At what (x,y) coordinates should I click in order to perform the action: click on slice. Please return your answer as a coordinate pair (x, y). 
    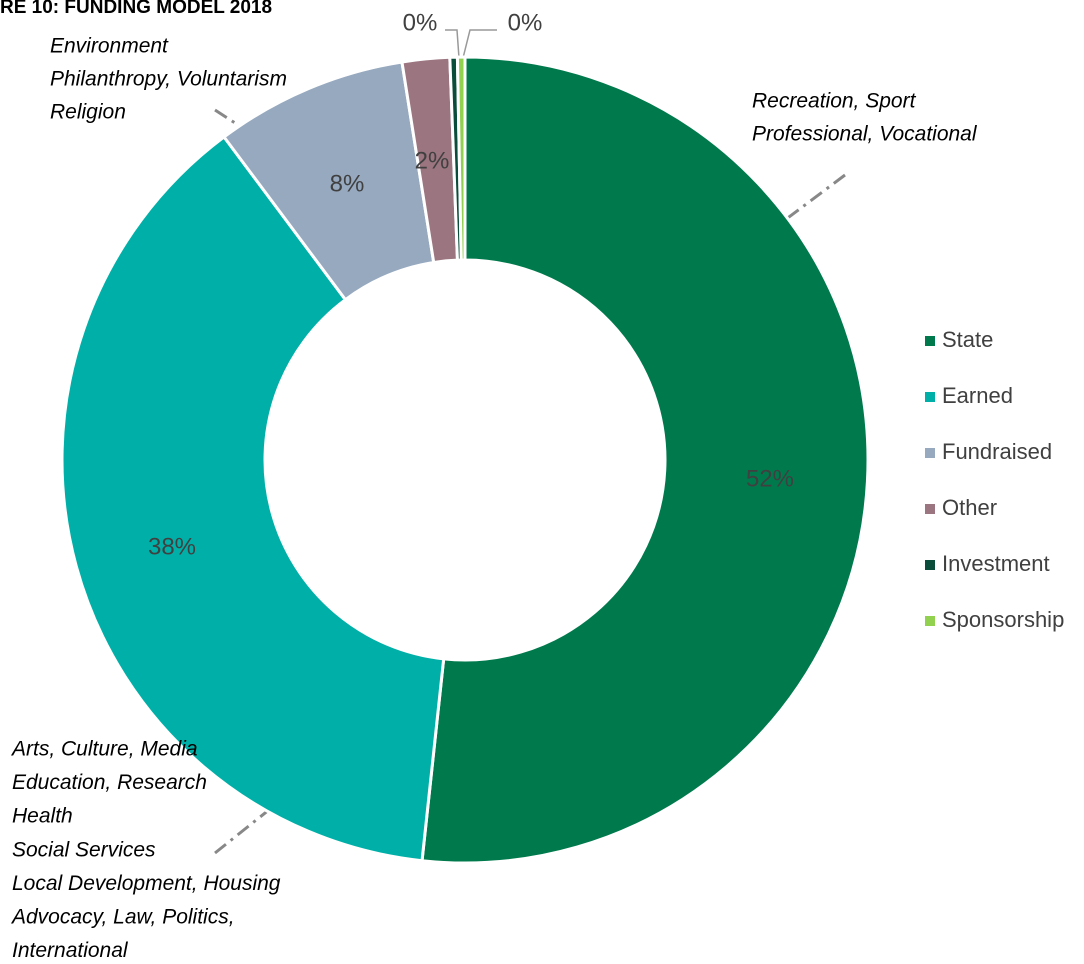
    Looking at the image, I should click on (461, 158).